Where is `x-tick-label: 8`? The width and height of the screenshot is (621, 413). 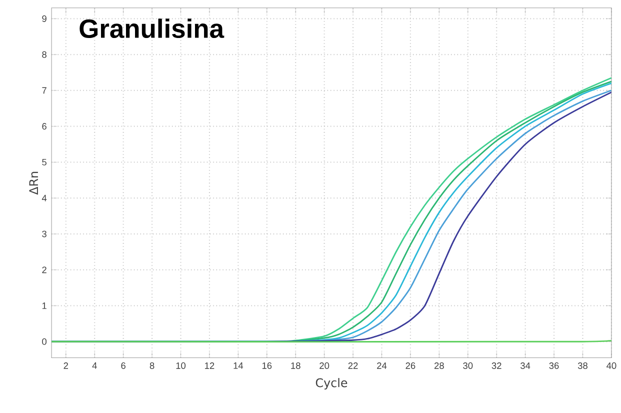 x-tick-label: 8 is located at coordinates (152, 365).